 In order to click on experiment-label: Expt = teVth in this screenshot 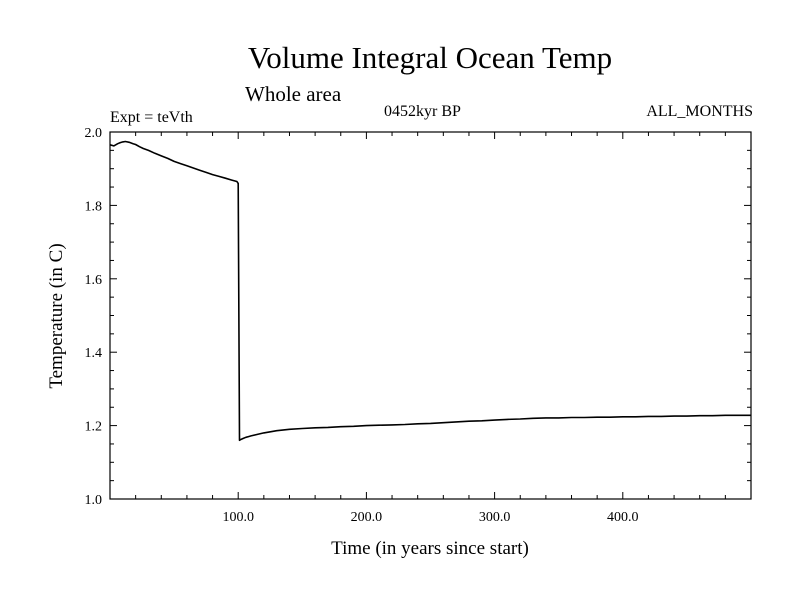, I will do `click(151, 117)`.